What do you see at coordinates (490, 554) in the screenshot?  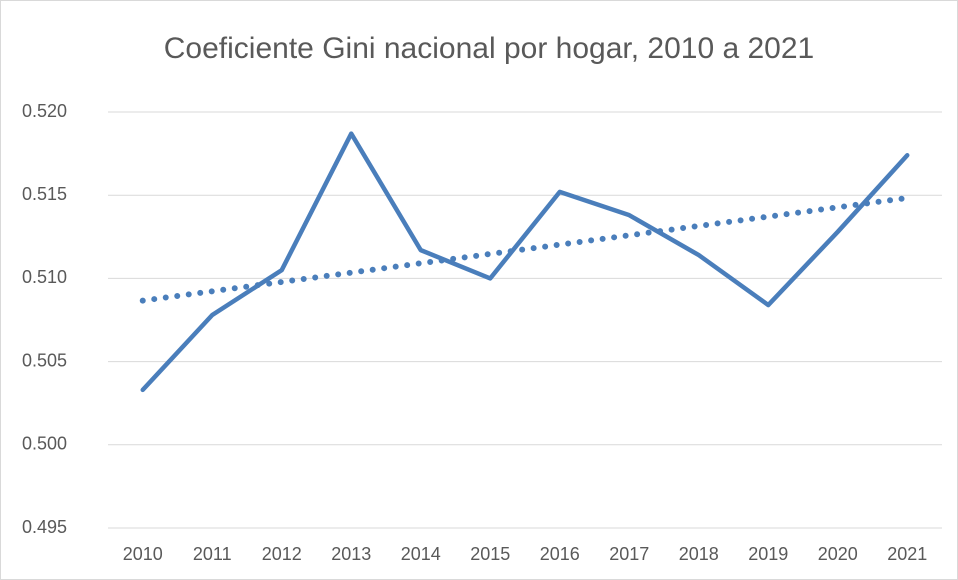 I see `x-tick-label: 2015` at bounding box center [490, 554].